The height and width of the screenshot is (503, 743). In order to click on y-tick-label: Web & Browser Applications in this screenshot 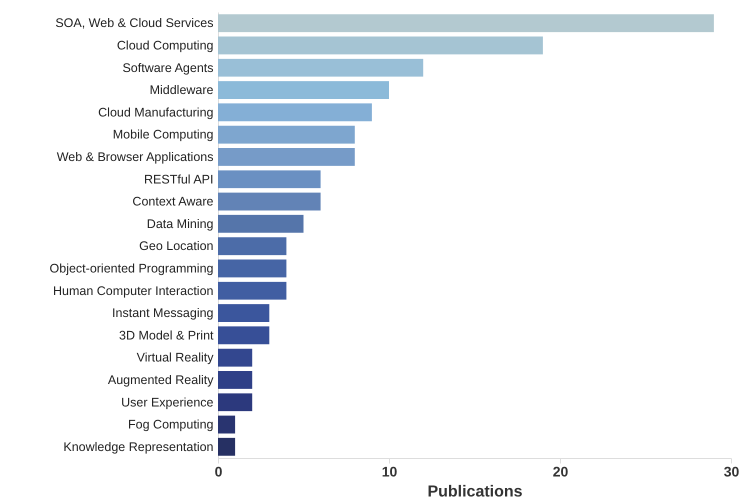, I will do `click(135, 157)`.